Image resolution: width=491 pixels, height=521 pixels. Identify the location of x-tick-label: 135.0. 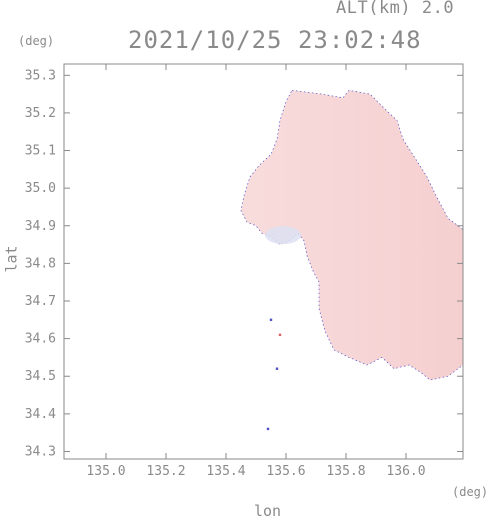
(105, 471).